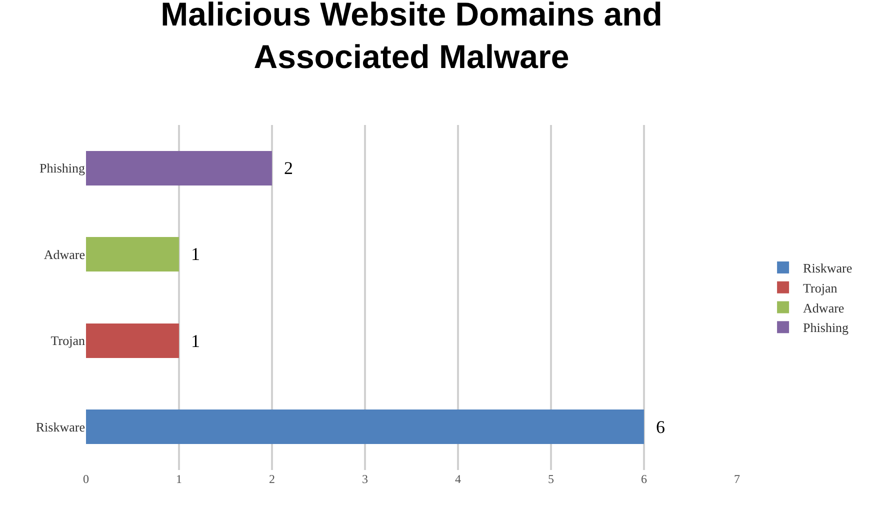  Describe the element at coordinates (65, 254) in the screenshot. I see `y-tick-label: Adware` at that location.